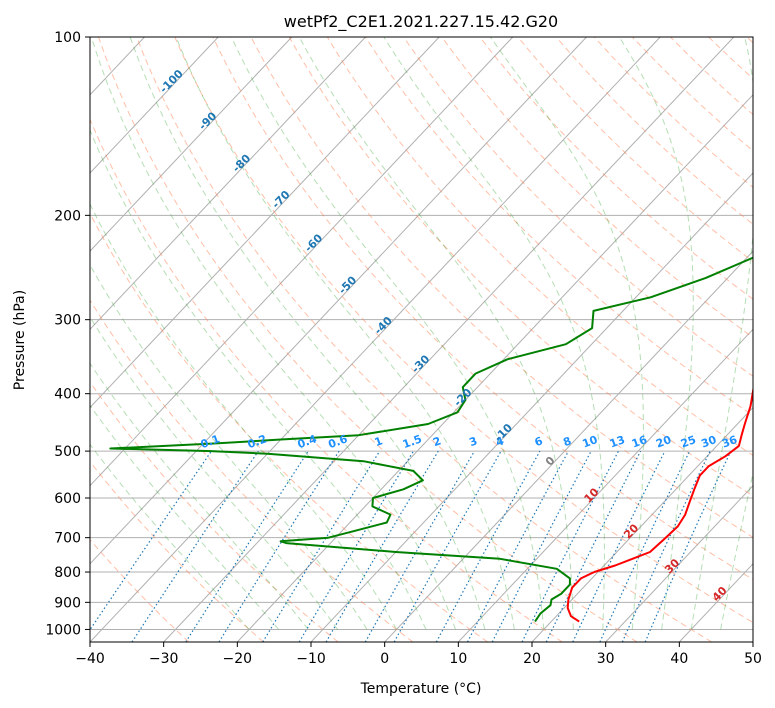  I want to click on mixing-ratio-label: 16, so click(639, 442).